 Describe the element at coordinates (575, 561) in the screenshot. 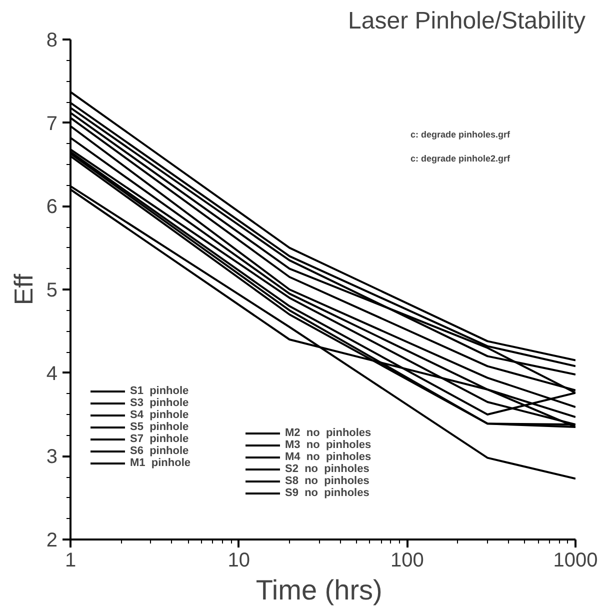

I see `x-tick-label: 1000` at that location.